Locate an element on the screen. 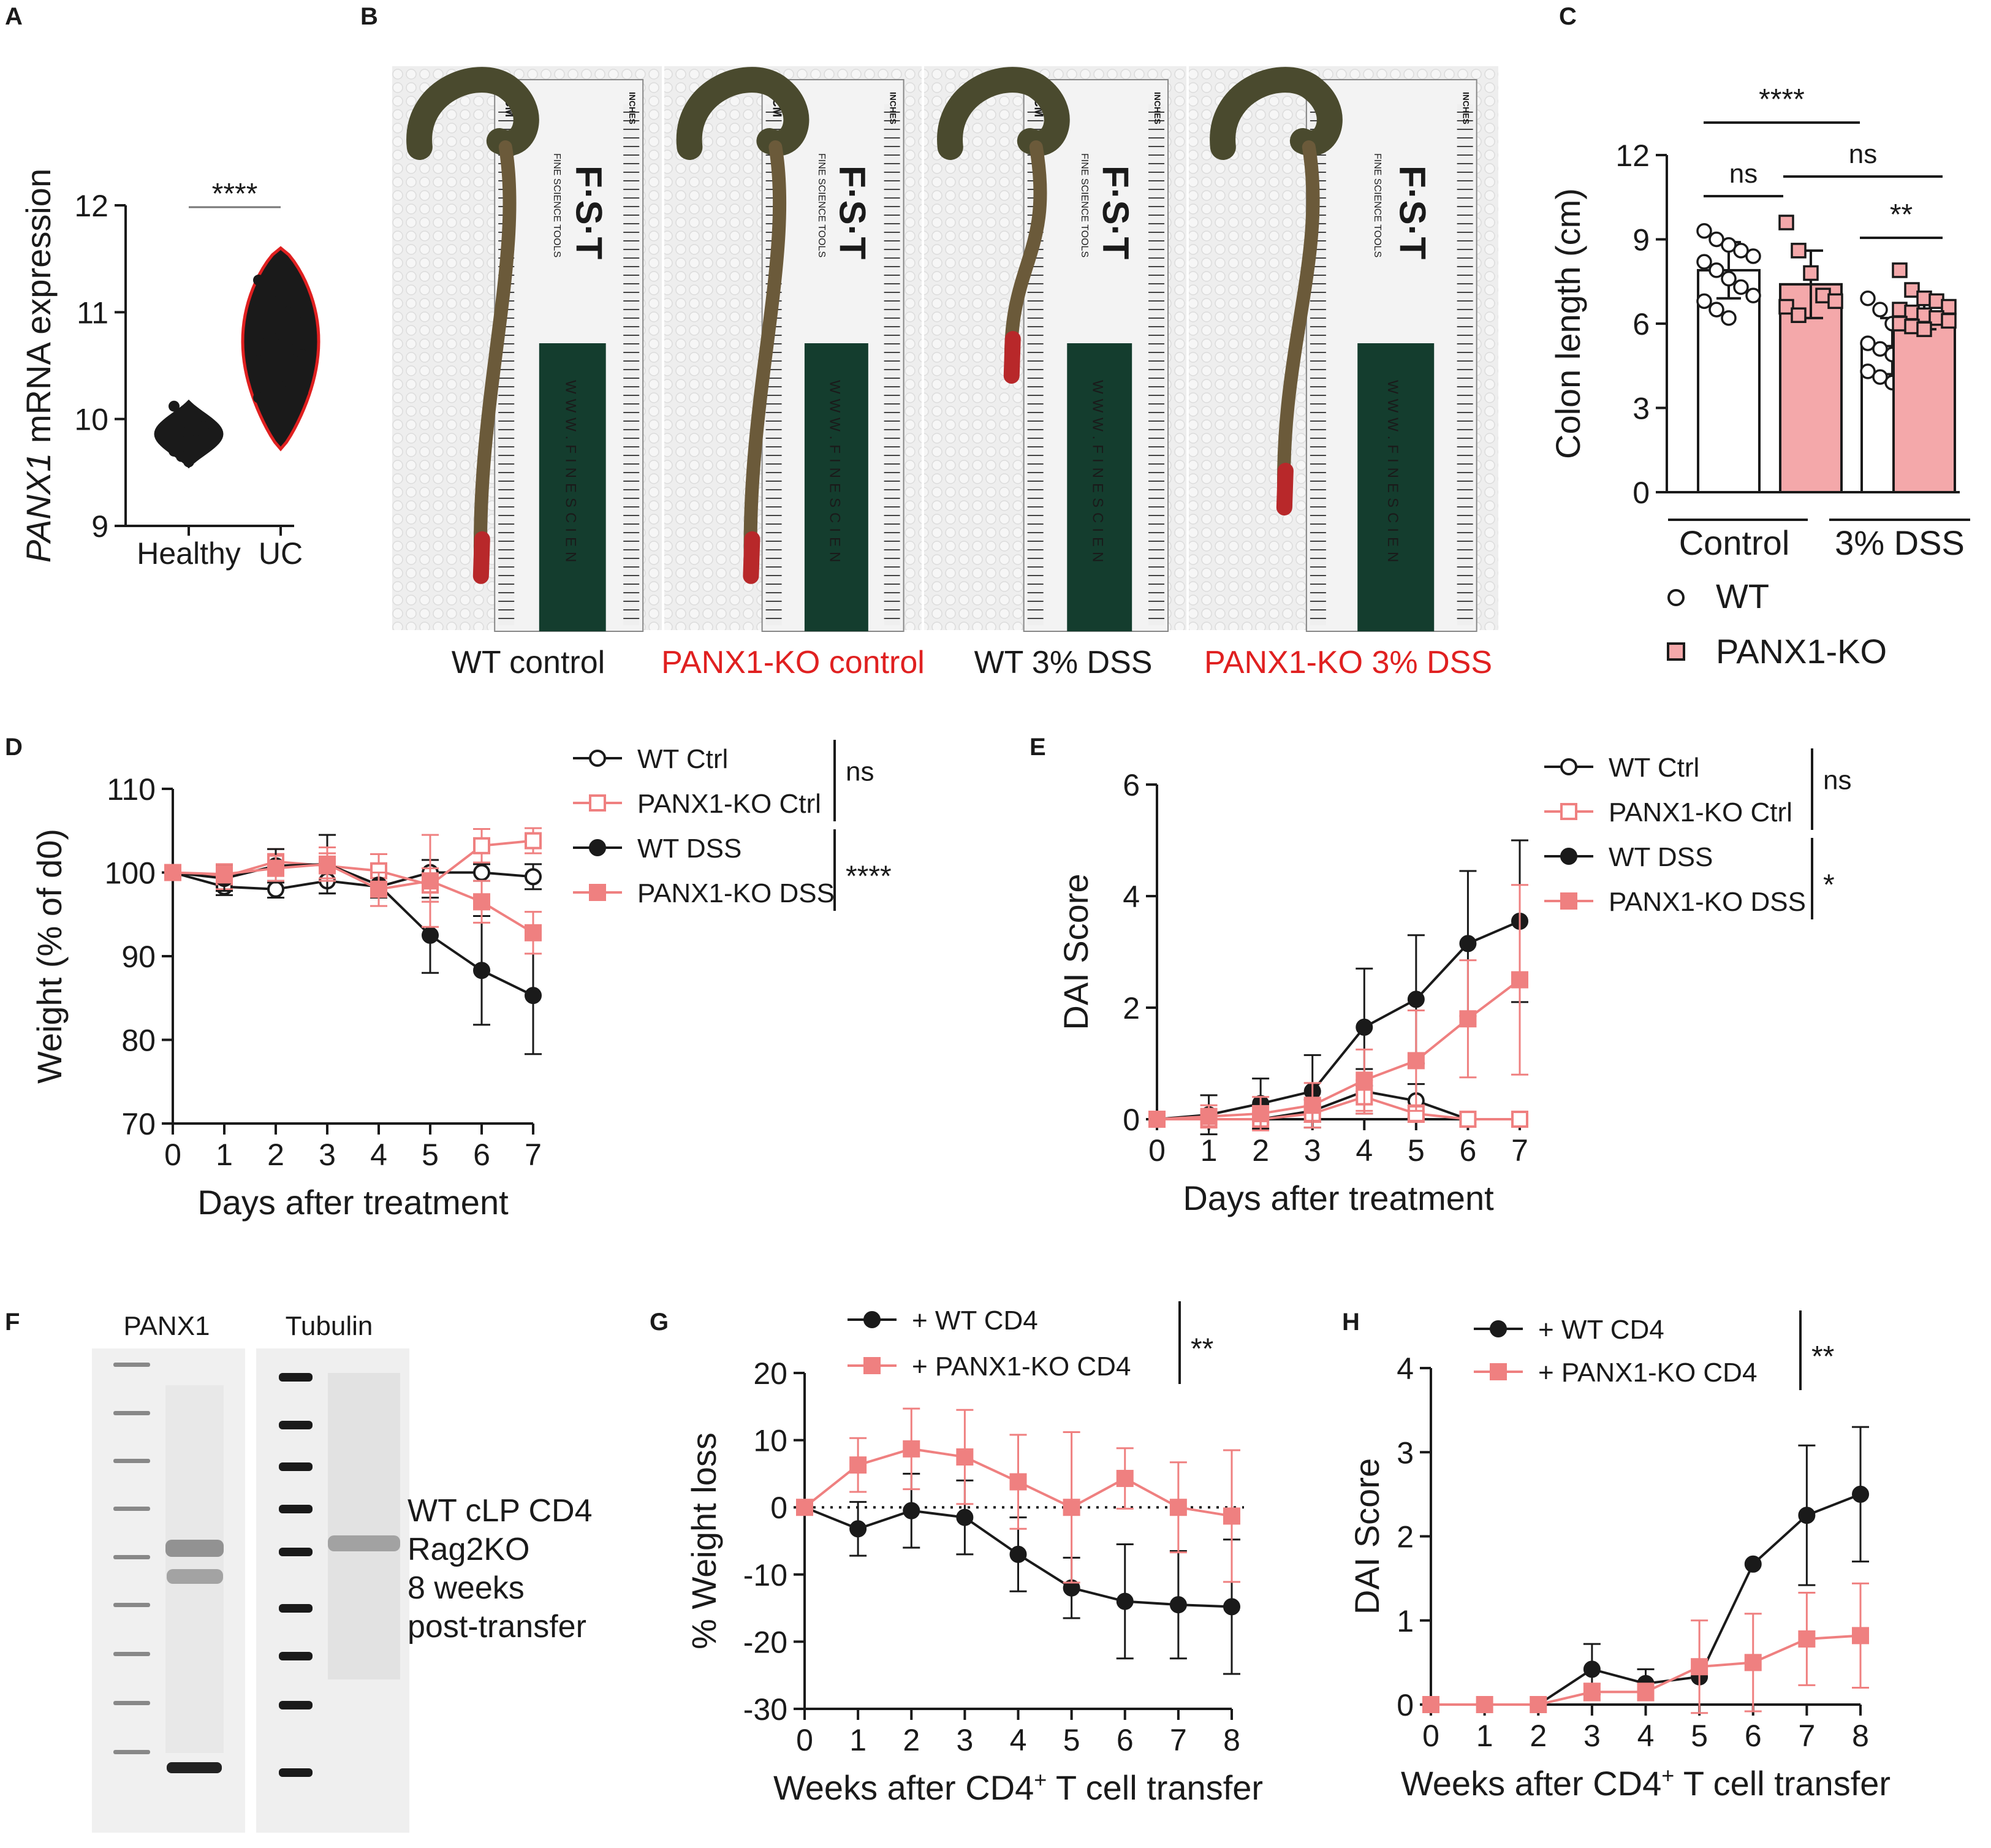 Image resolution: width=1991 pixels, height=1848 pixels. colon-cecum is located at coordinates (1004, 113).